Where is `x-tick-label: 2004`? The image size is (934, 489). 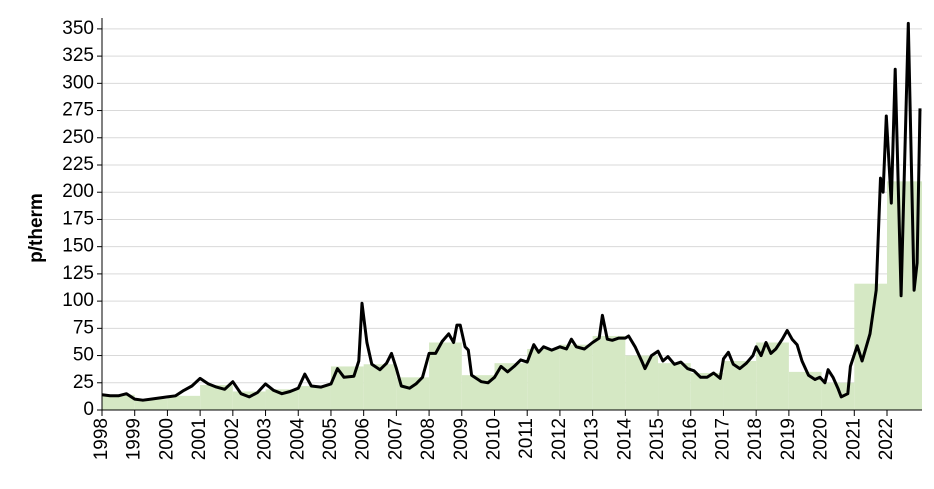
x-tick-label: 2004 is located at coordinates (297, 439).